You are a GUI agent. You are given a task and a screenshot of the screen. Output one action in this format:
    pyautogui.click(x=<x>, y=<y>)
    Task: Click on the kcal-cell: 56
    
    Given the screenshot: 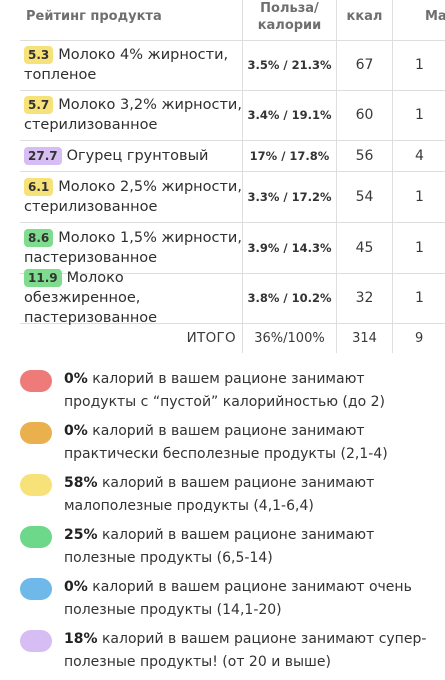 What is the action you would take?
    pyautogui.click(x=364, y=155)
    